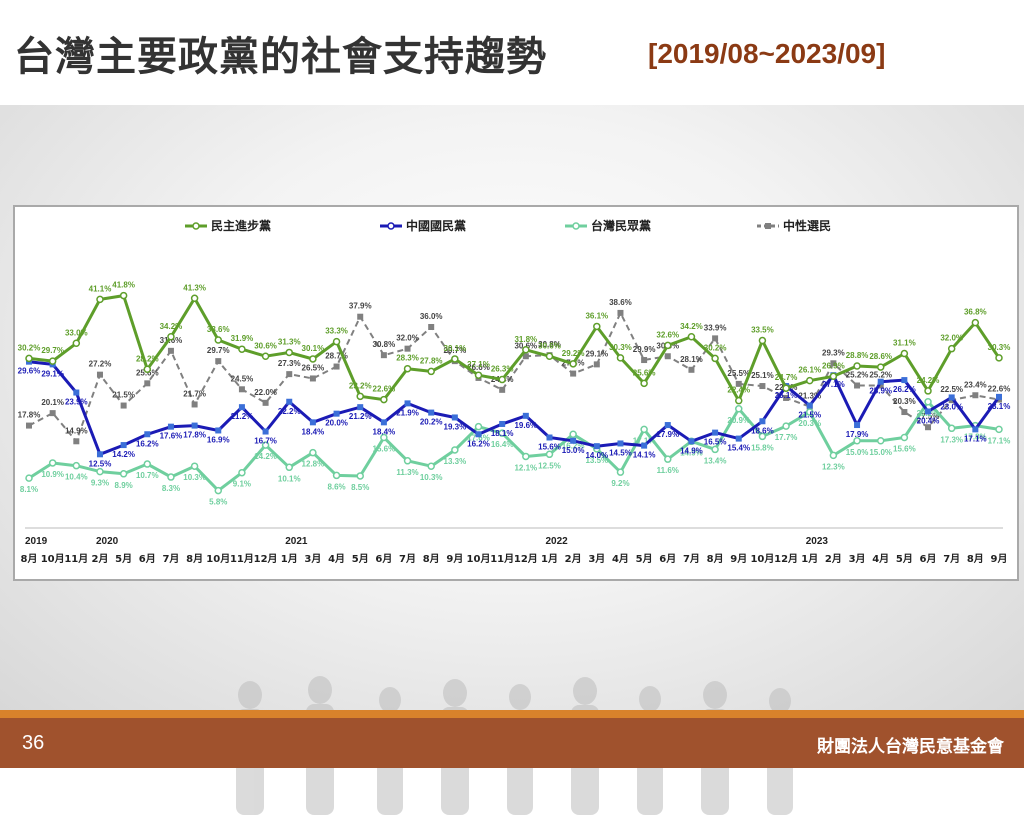 The height and width of the screenshot is (815, 1024). What do you see at coordinates (512, 52) in the screenshot?
I see `title-area: 台灣主要政黨的社會支持趨勢 [2019/08~2023/09]` at bounding box center [512, 52].